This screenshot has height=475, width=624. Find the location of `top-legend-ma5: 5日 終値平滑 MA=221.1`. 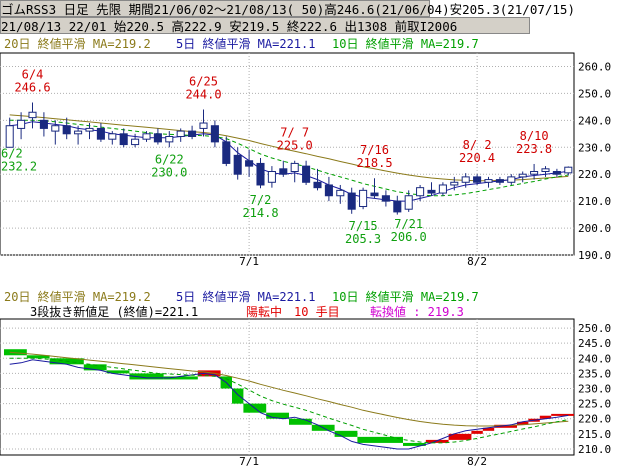

top-legend-ma5: 5日 終値平滑 MA=221.1 is located at coordinates (245, 43).